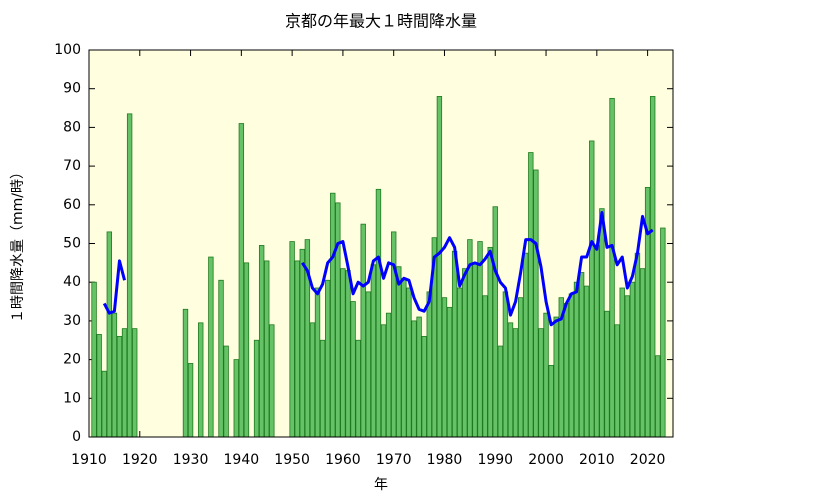 Image resolution: width=833 pixels, height=498 pixels. Describe the element at coordinates (72, 360) in the screenshot. I see `y-tick-label: 20` at that location.